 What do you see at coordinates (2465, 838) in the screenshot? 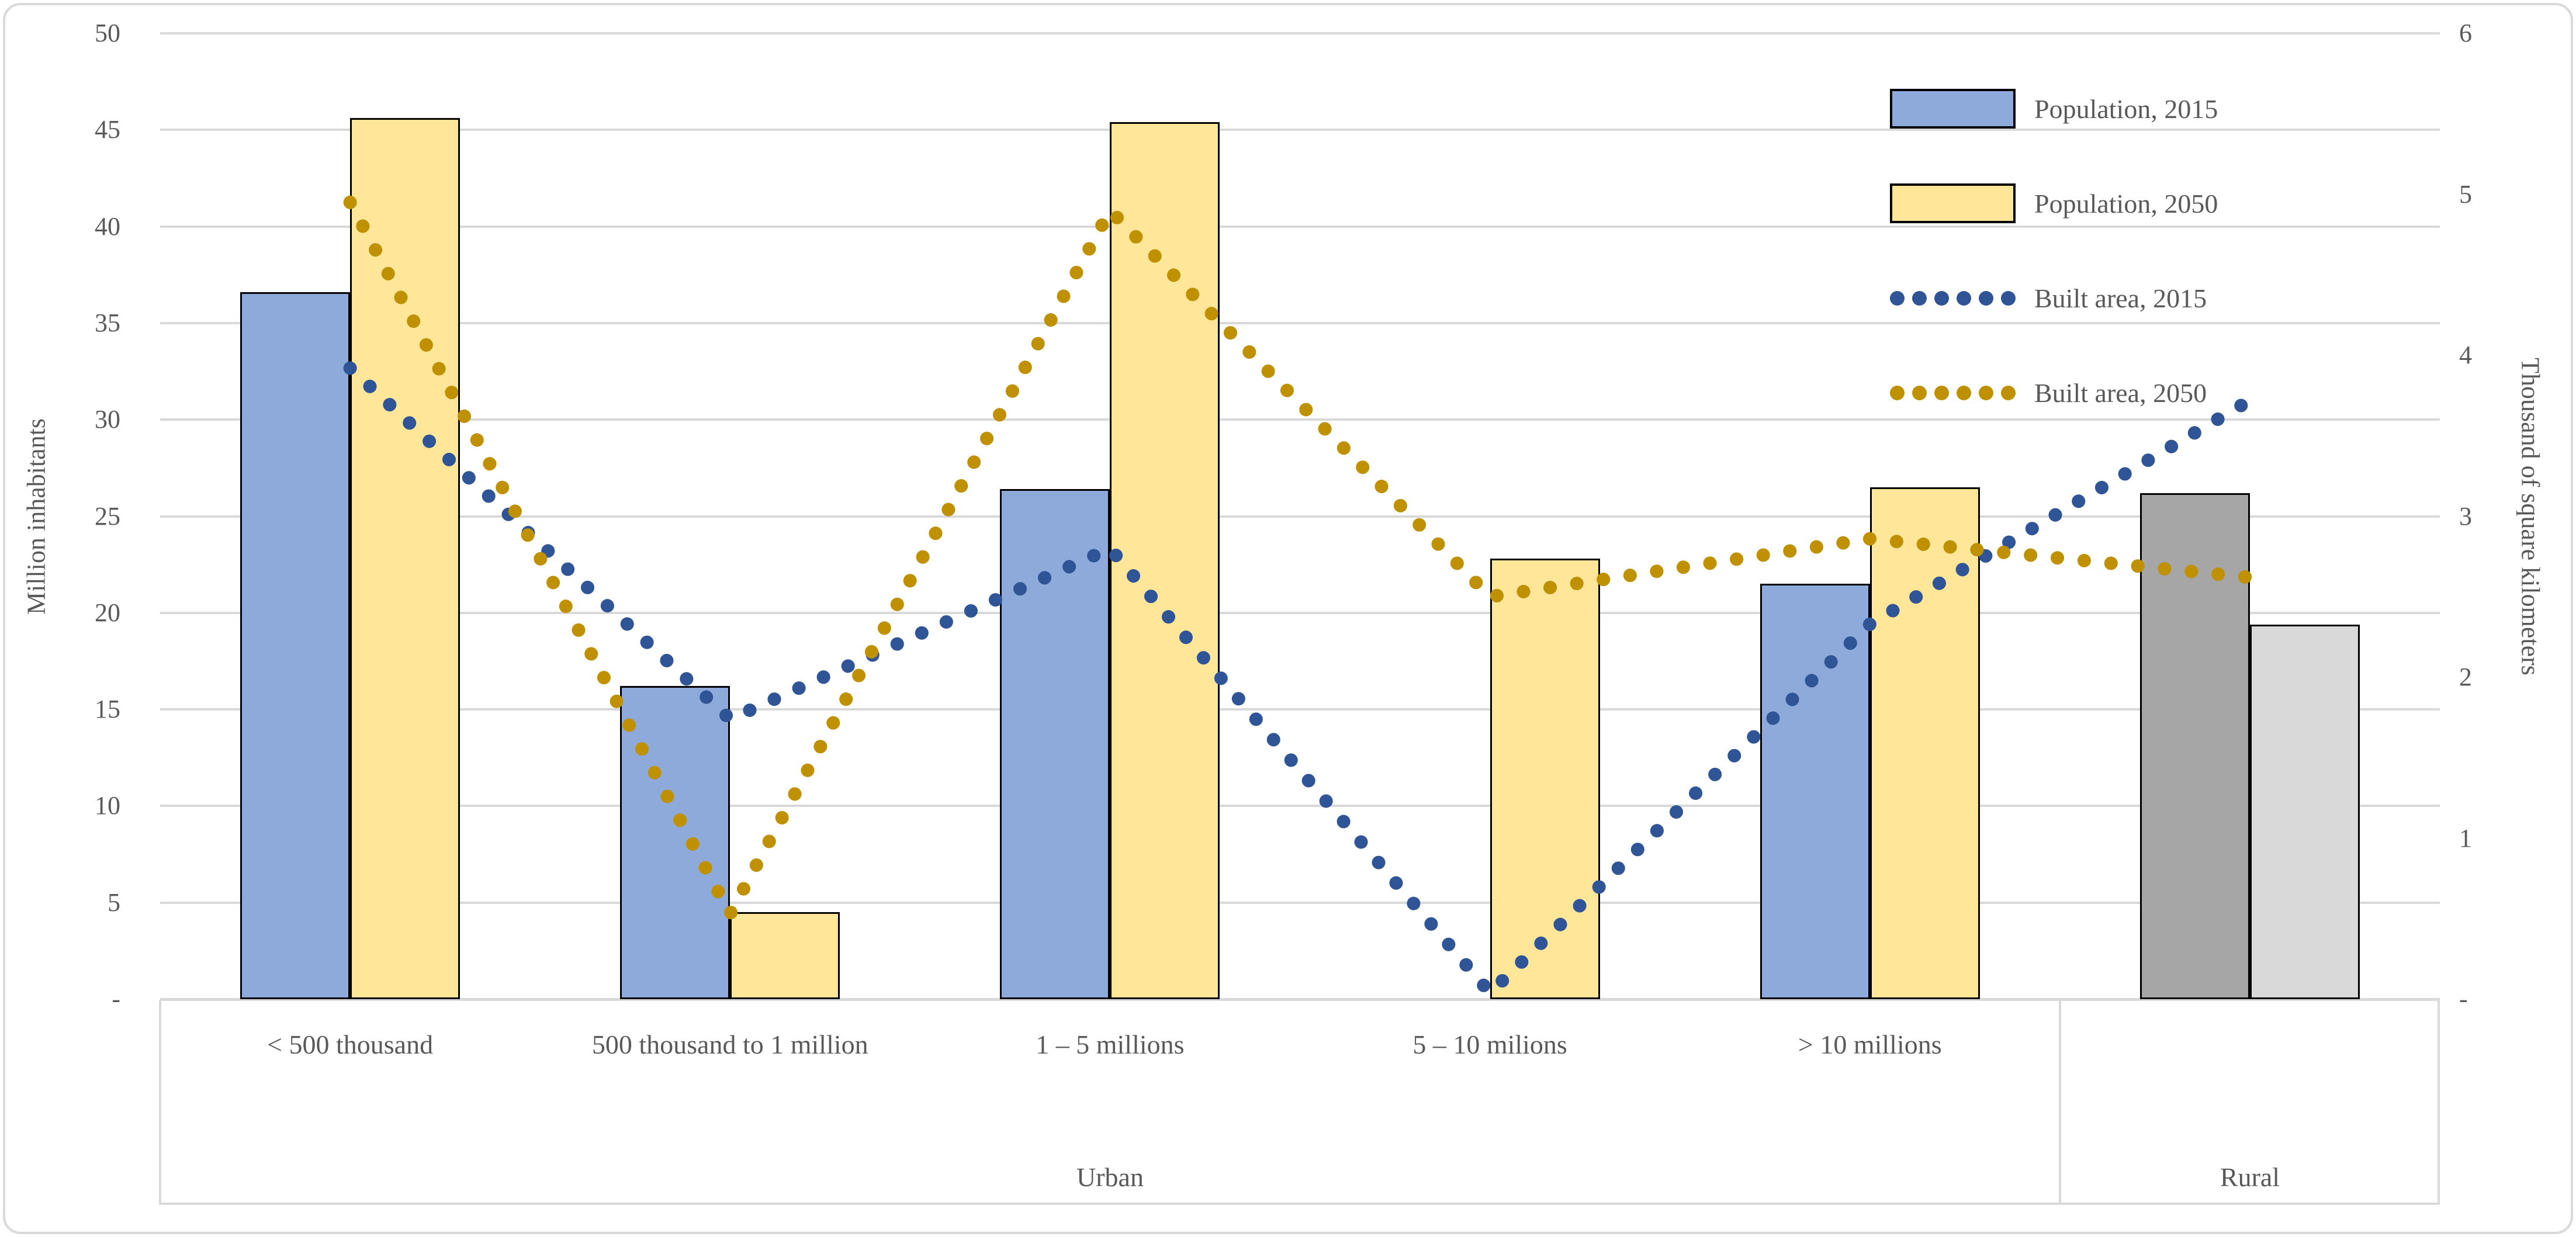
I see `right-axis-tick: 1` at bounding box center [2465, 838].